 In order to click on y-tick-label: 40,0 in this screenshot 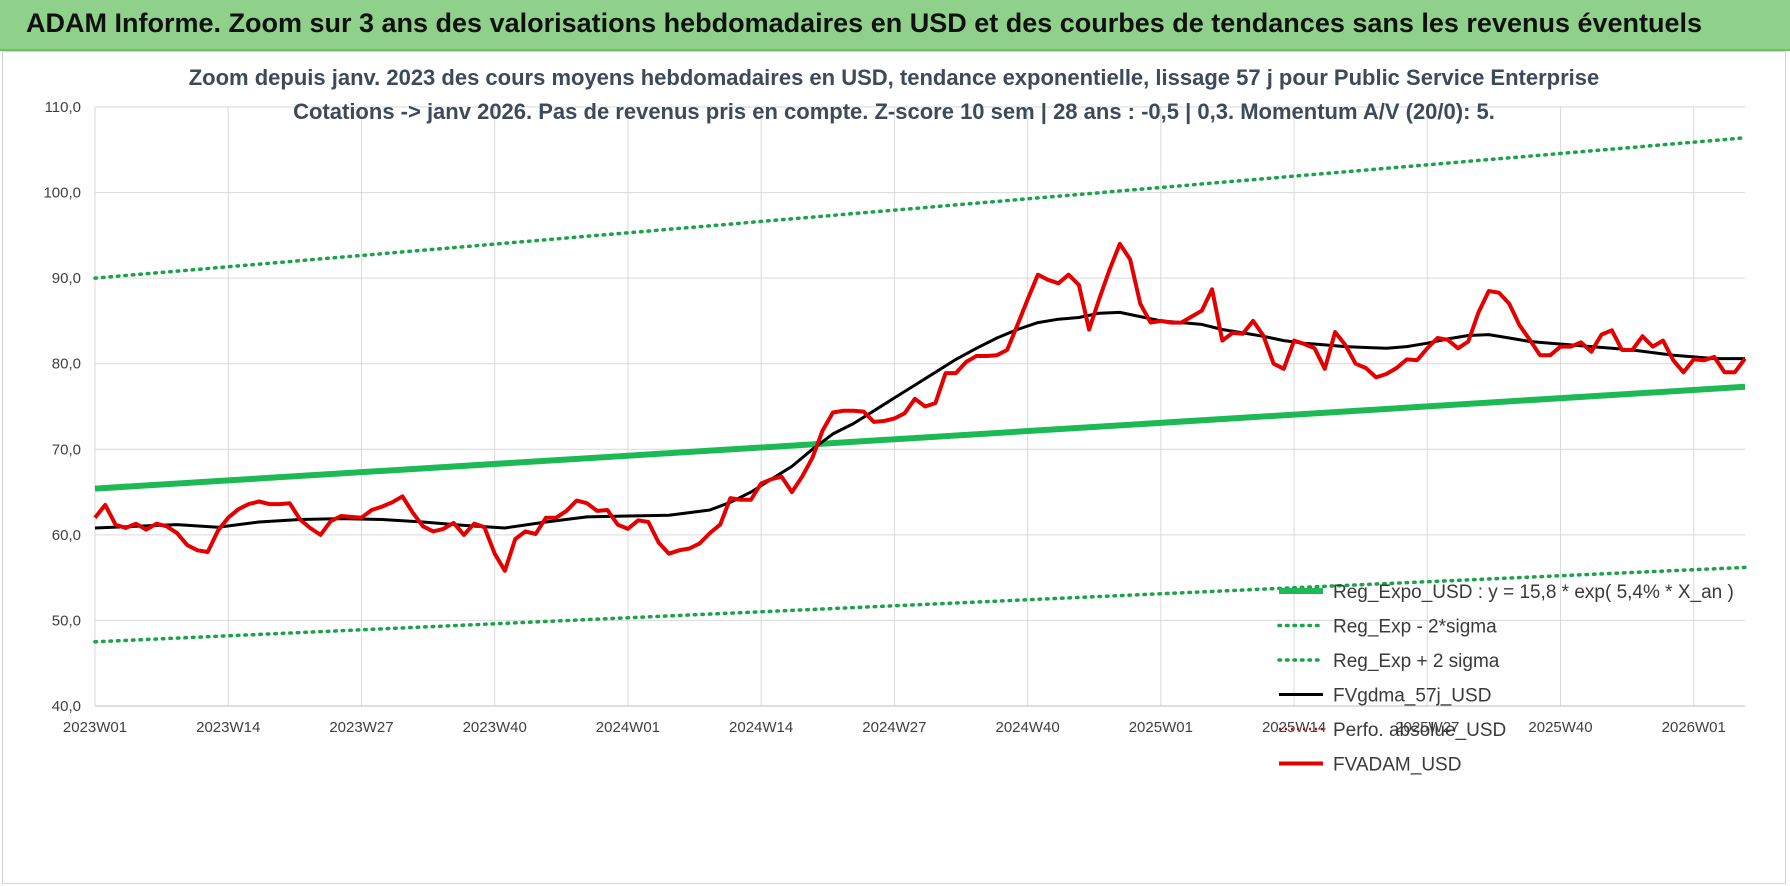, I will do `click(66, 706)`.